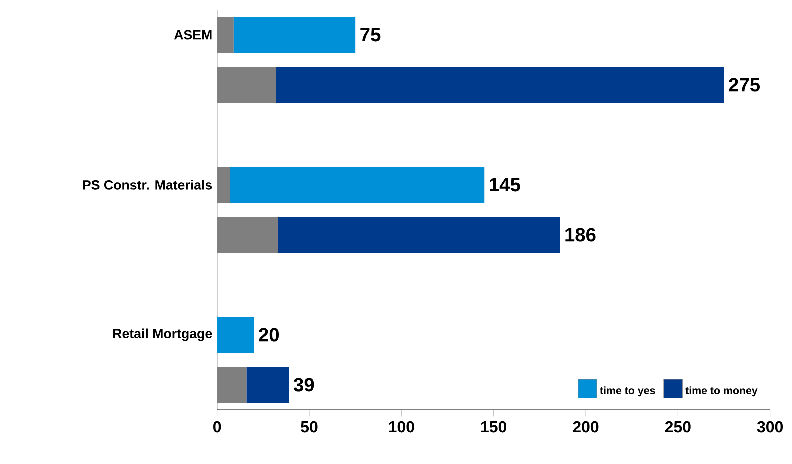 The height and width of the screenshot is (464, 792). Describe the element at coordinates (370, 35) in the screenshot. I see `total-label: 75` at that location.